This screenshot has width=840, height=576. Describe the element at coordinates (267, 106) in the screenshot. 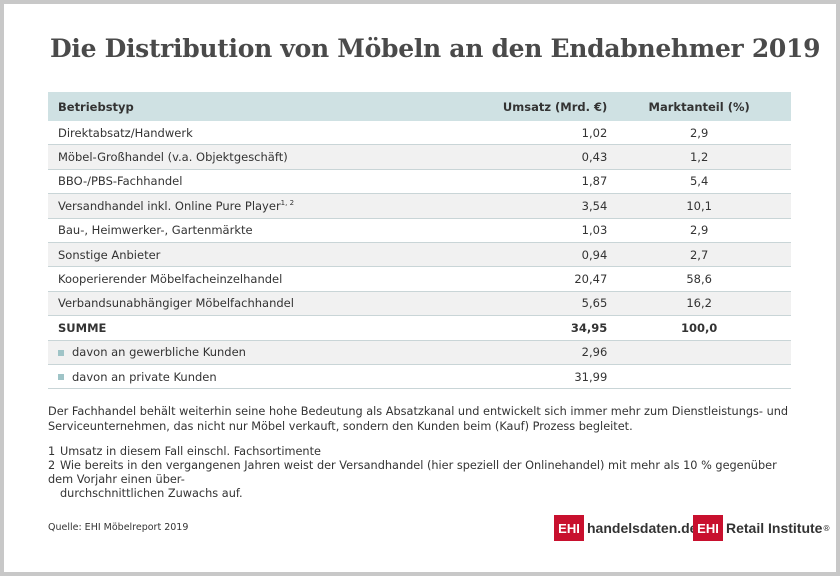

I see `column-header-betriebstyp: Betriebstyp` at that location.